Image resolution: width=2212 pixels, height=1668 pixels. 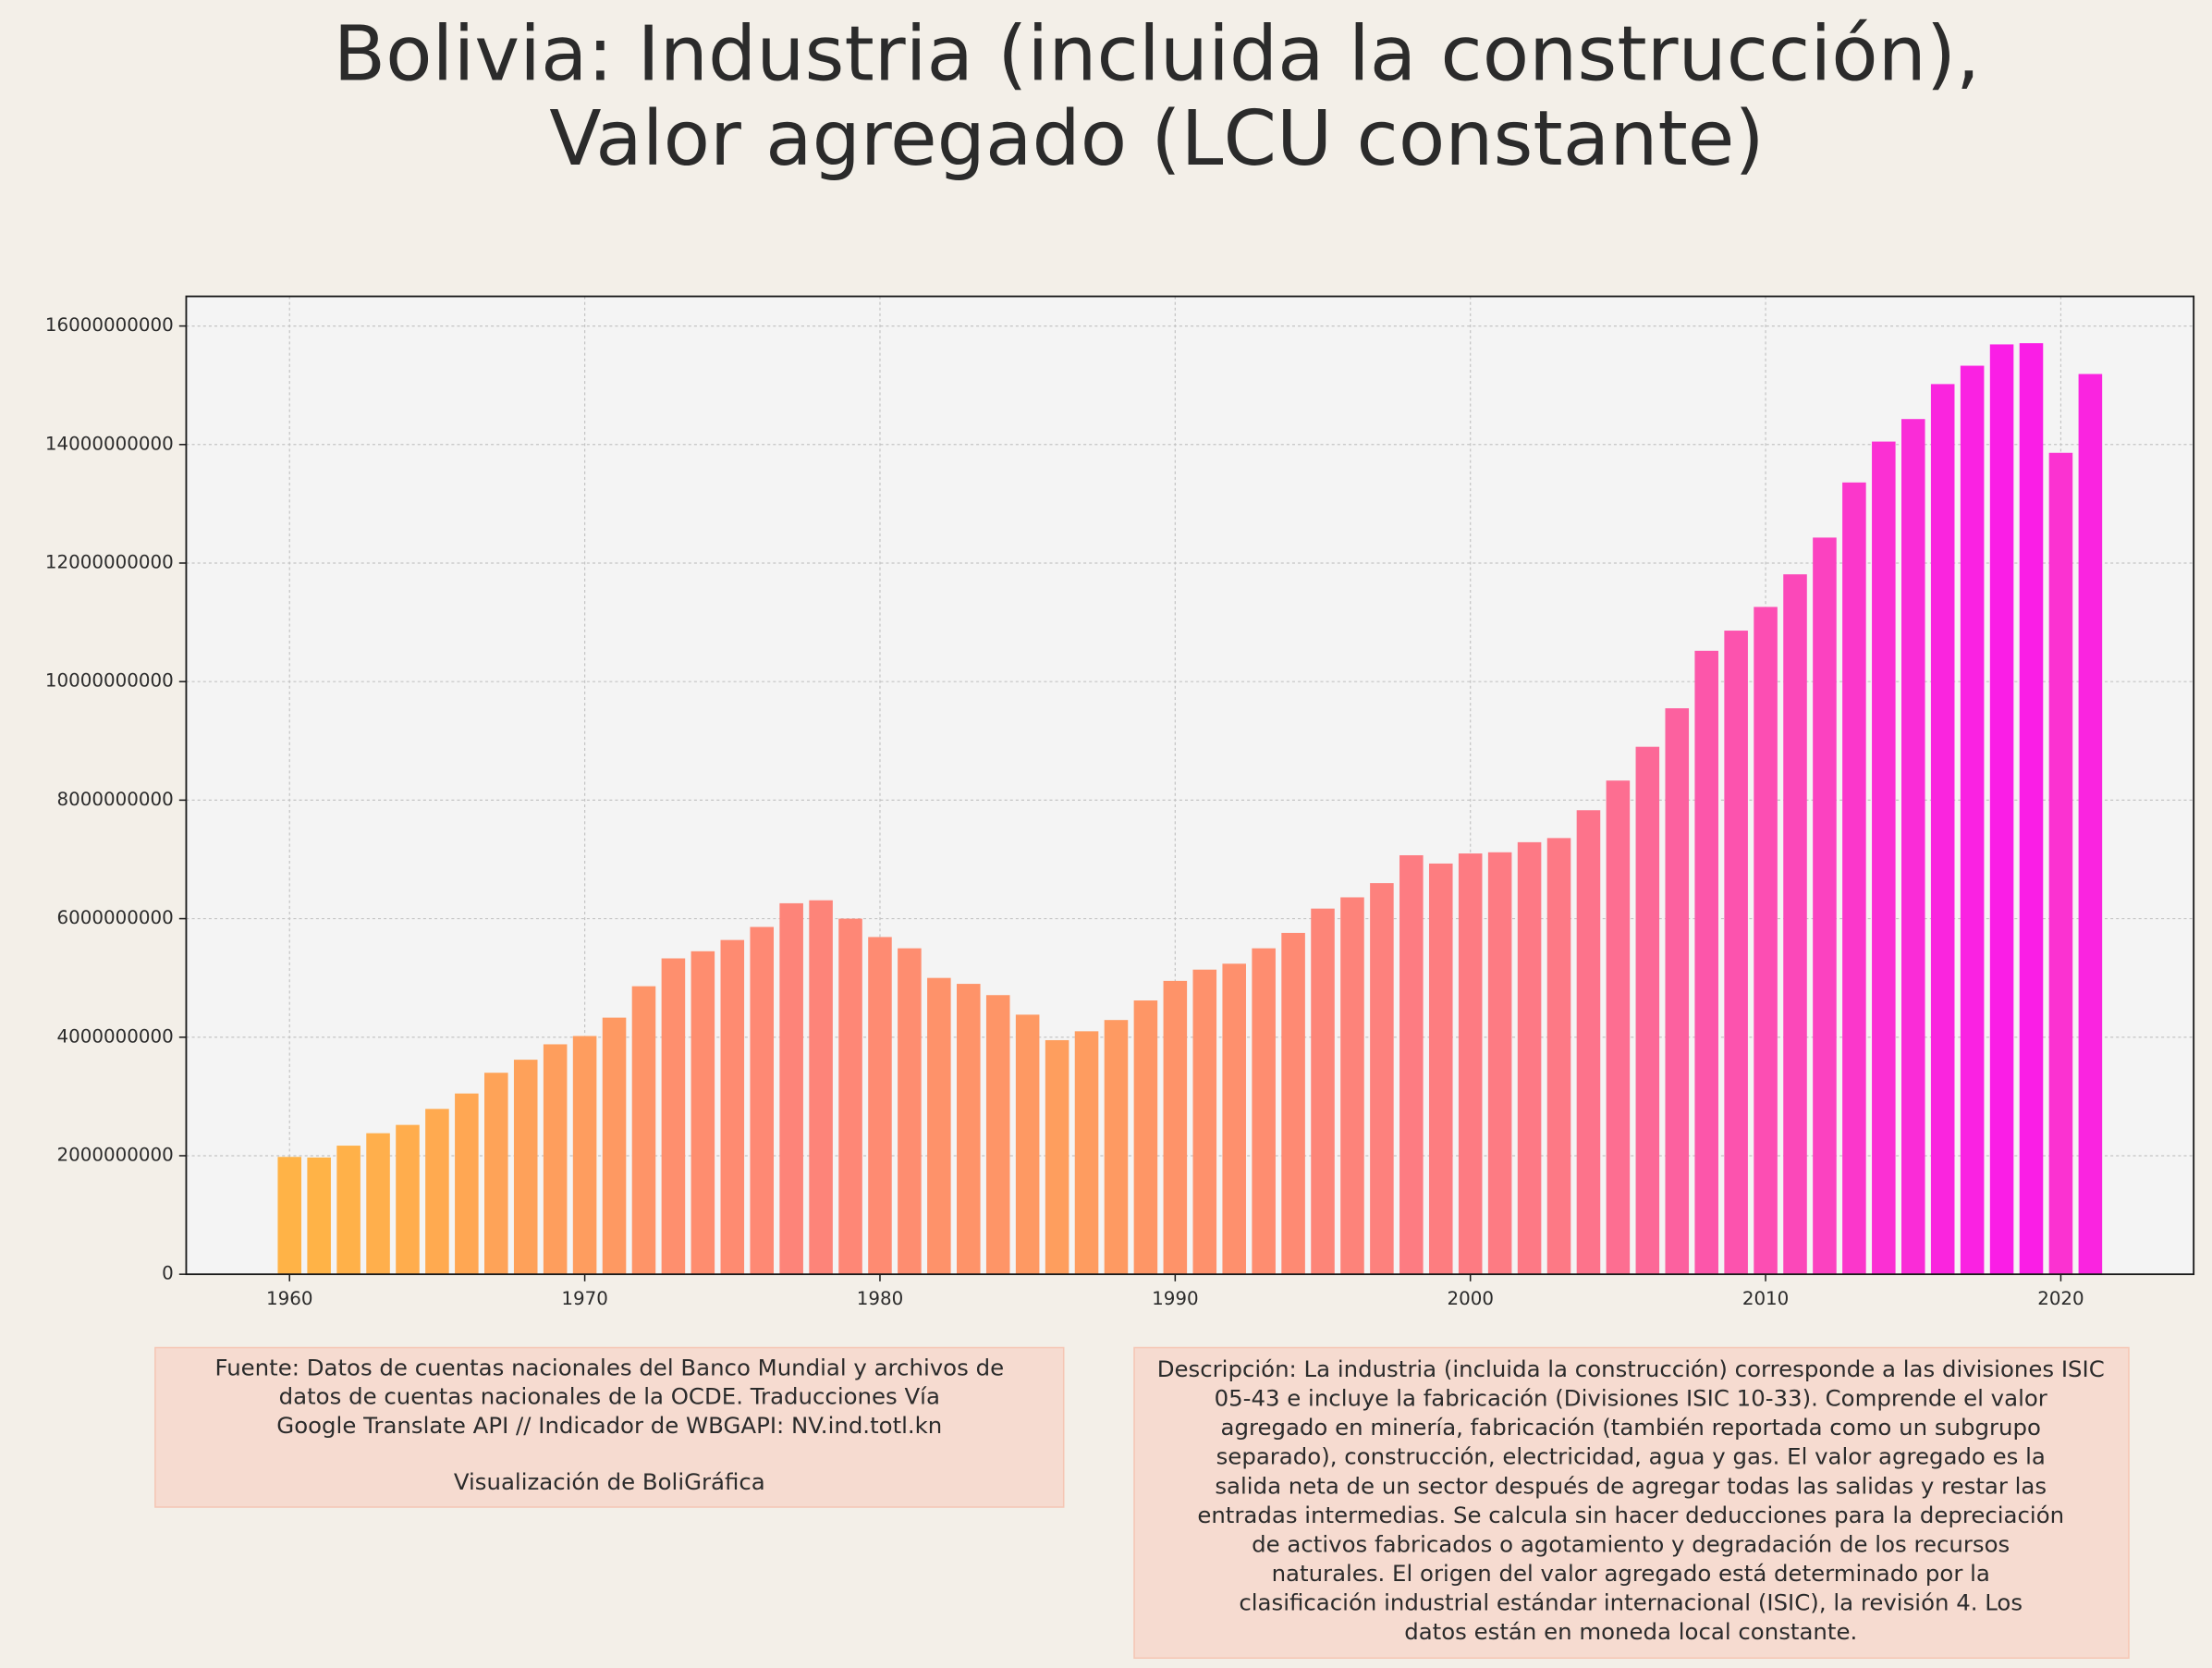 What do you see at coordinates (115, 1036) in the screenshot?
I see `y-tick-label: 4000000000` at bounding box center [115, 1036].